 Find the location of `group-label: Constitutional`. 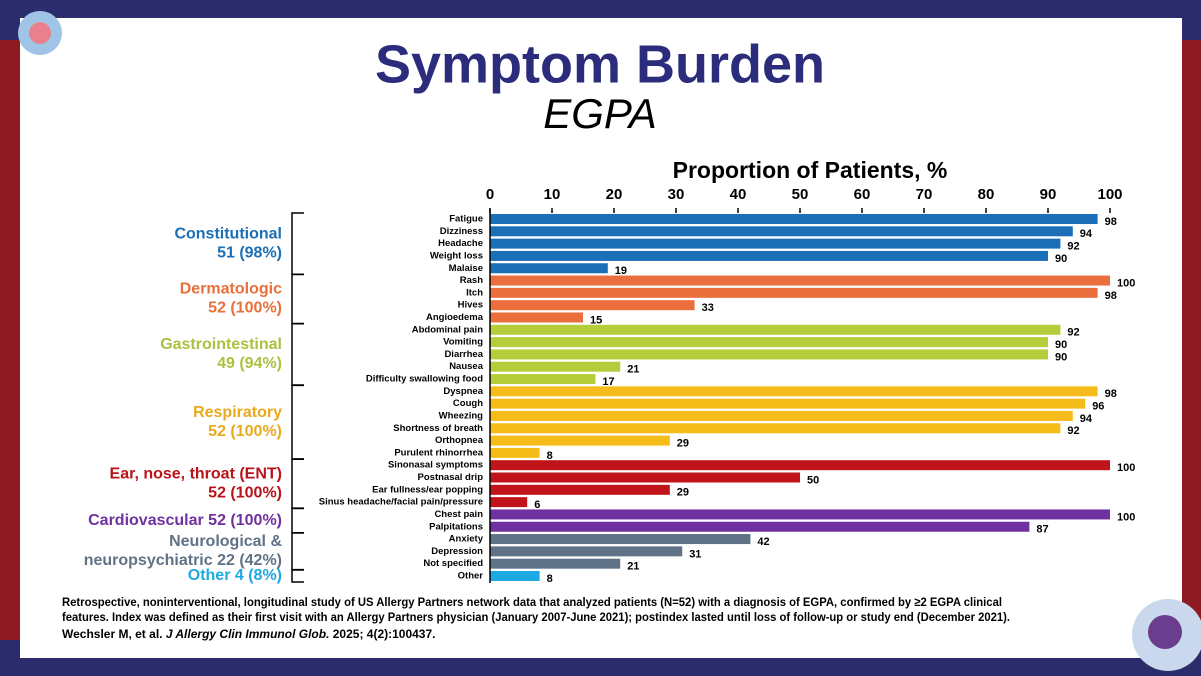

group-label: Constitutional is located at coordinates (228, 233).